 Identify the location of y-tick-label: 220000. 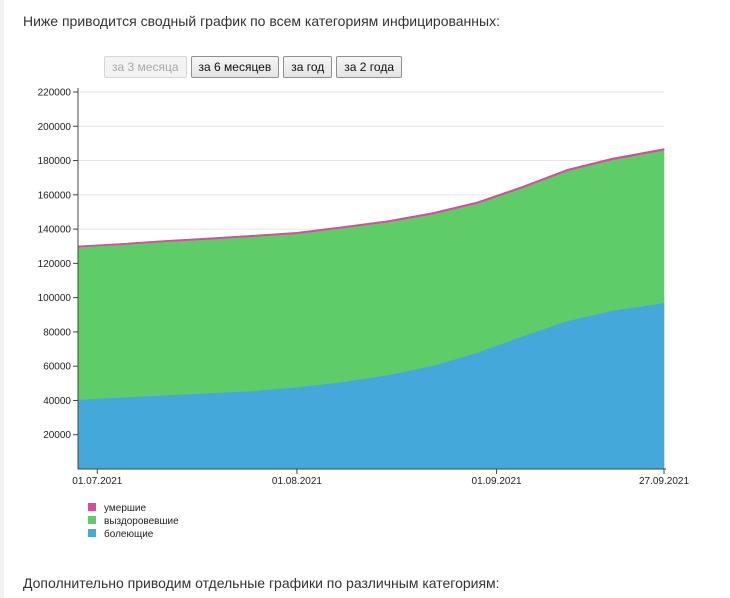
(55, 93).